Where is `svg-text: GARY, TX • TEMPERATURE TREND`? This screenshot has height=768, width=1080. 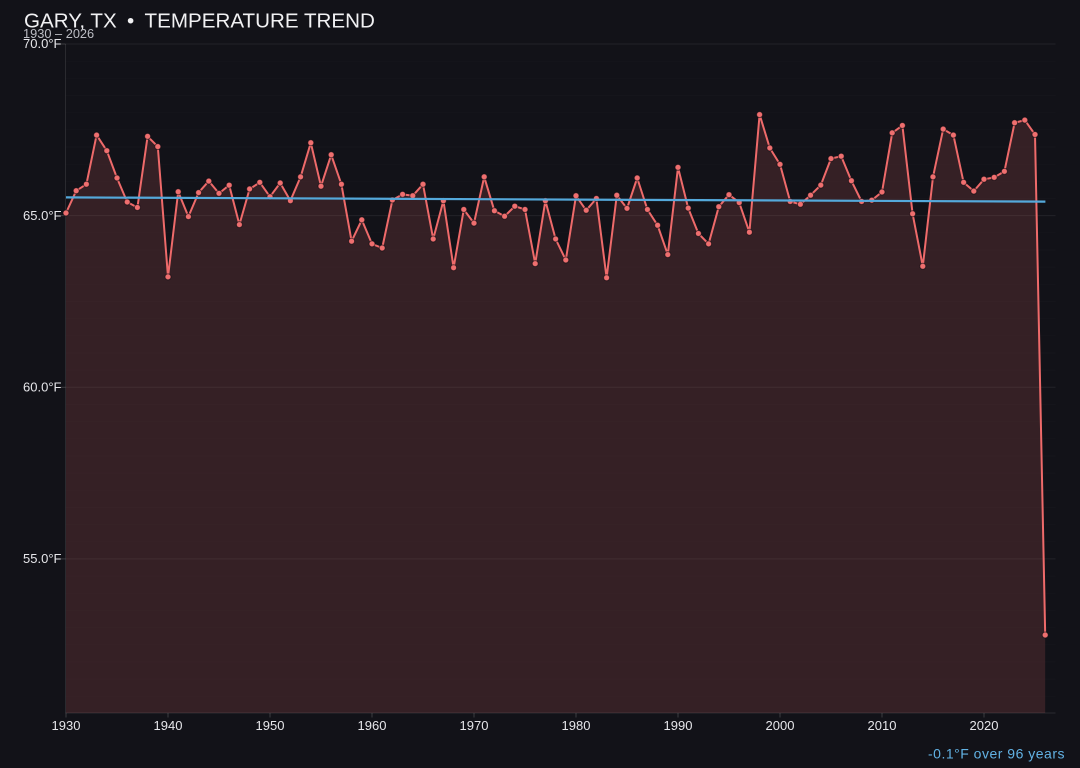
svg-text: GARY, TX • TEMPERATURE TREND is located at coordinates (199, 21).